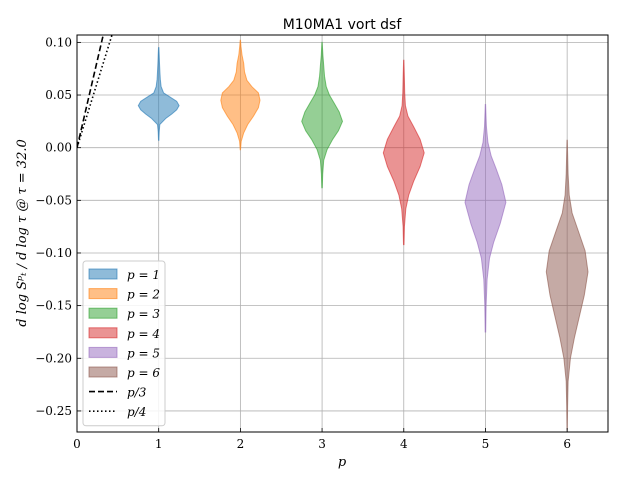 Image resolution: width=640 pixels, height=480 pixels. Describe the element at coordinates (137, 393) in the screenshot. I see `legend-label-p-over-3: p/3` at that location.